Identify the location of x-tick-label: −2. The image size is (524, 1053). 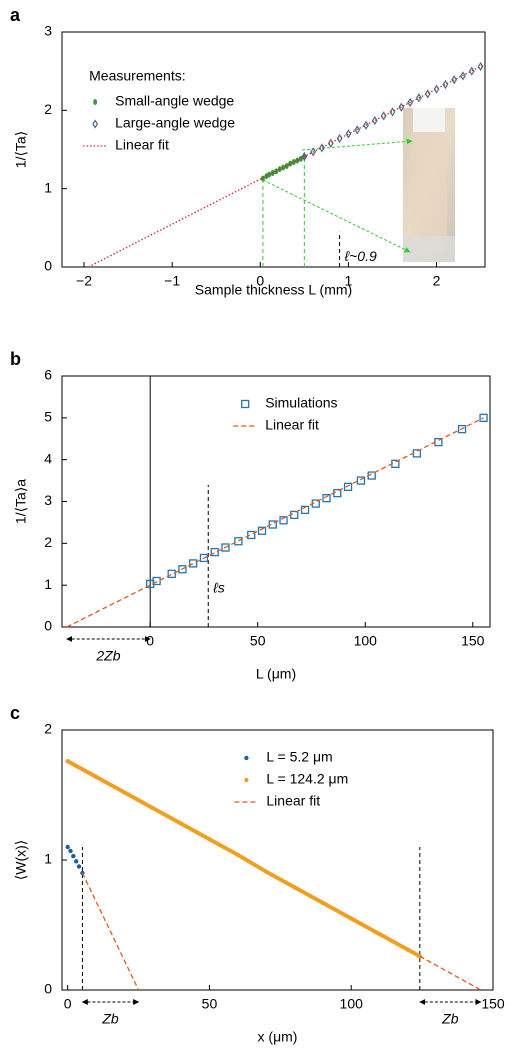
(84, 281).